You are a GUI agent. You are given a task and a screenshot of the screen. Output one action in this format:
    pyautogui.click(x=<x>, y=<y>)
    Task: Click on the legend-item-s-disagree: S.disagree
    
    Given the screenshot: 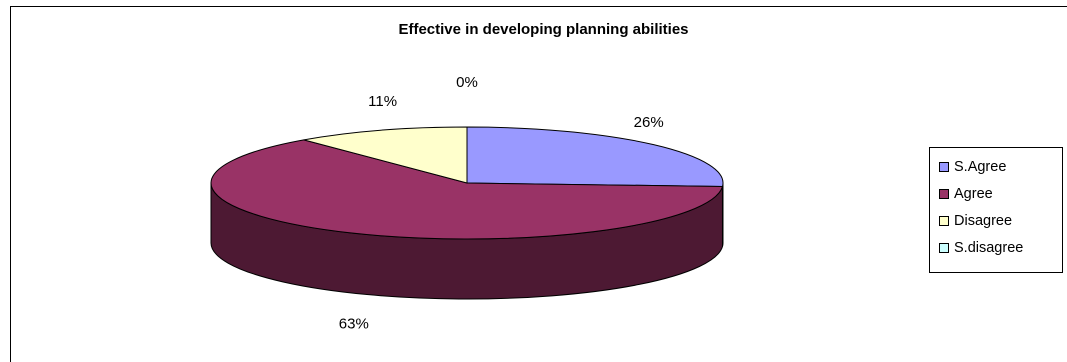 What is the action you would take?
    pyautogui.click(x=981, y=248)
    